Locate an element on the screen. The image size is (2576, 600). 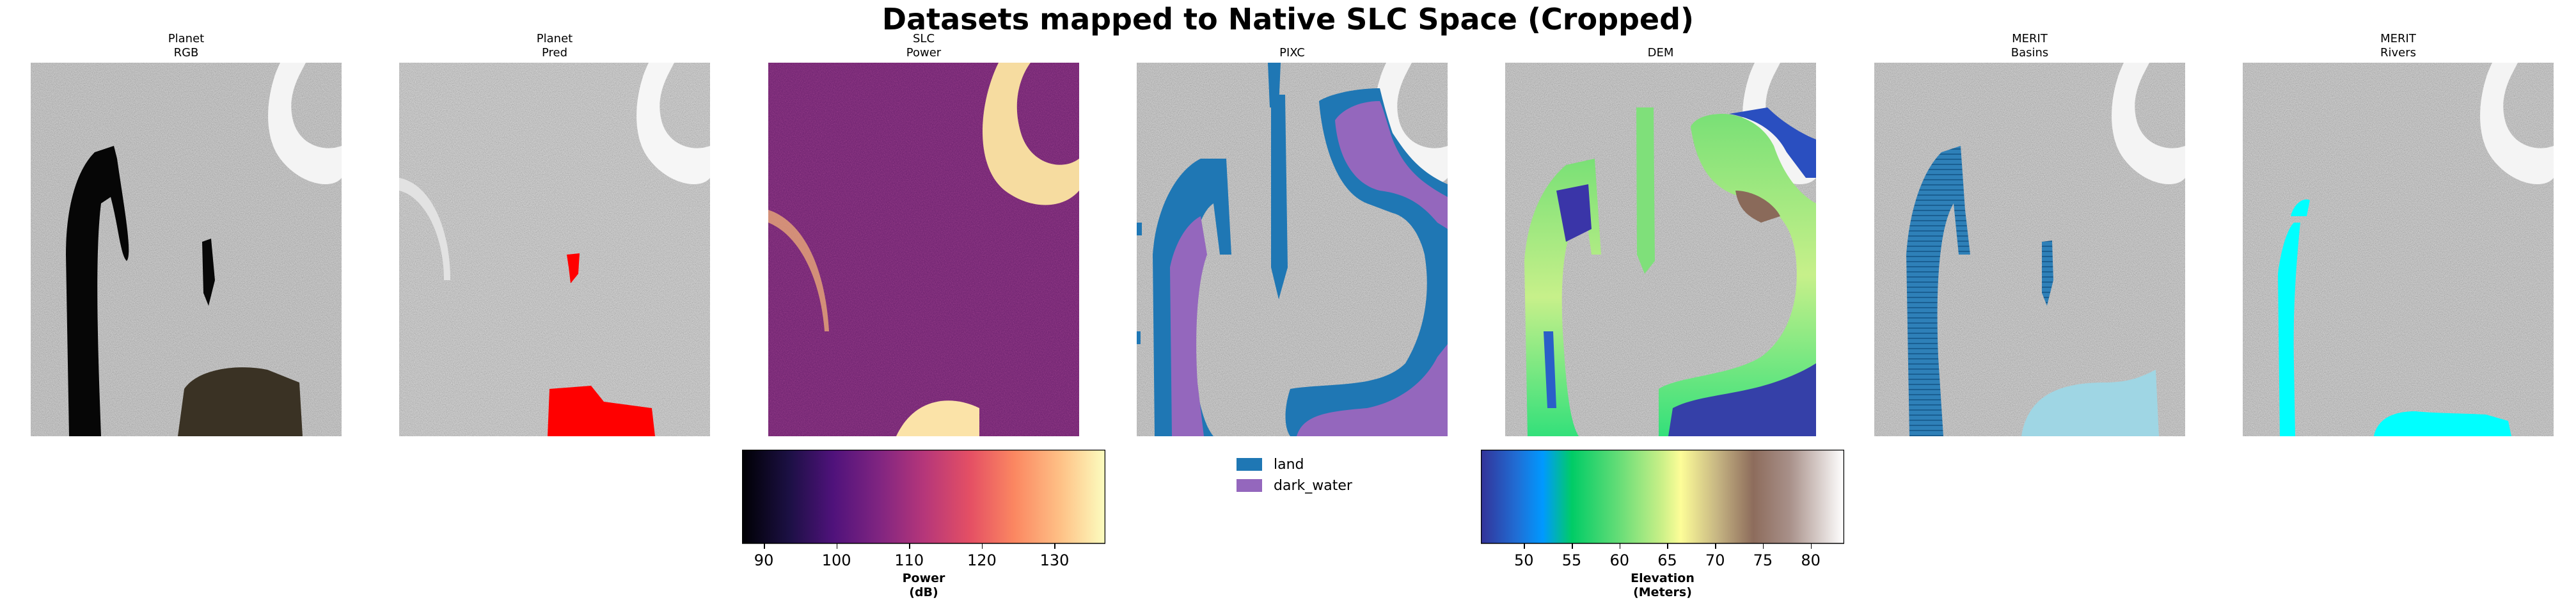
colorbar-power-gradient is located at coordinates (923, 497).